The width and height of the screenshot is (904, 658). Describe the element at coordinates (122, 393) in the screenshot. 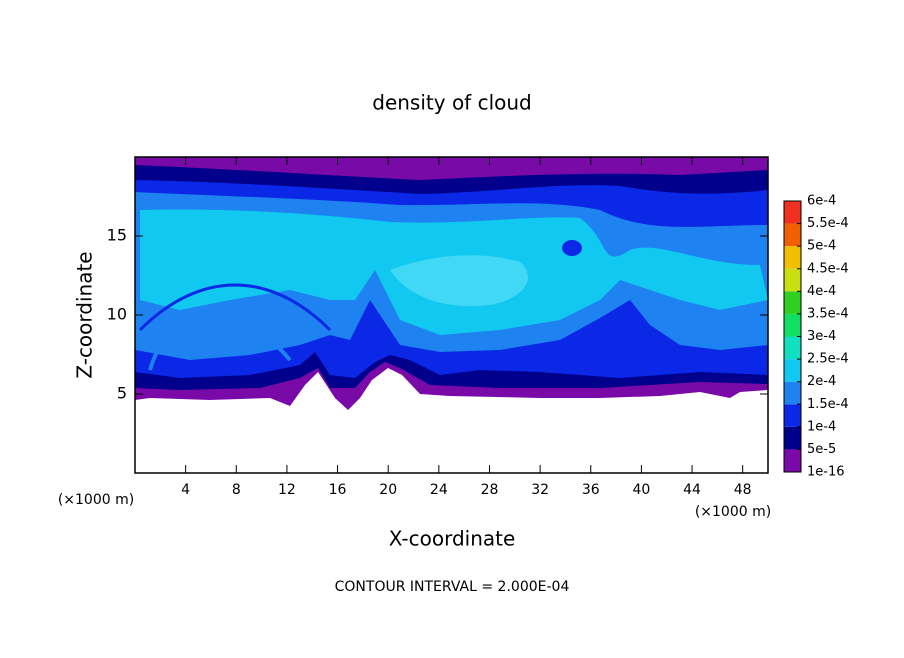

I see `y-tick-label: 5` at that location.